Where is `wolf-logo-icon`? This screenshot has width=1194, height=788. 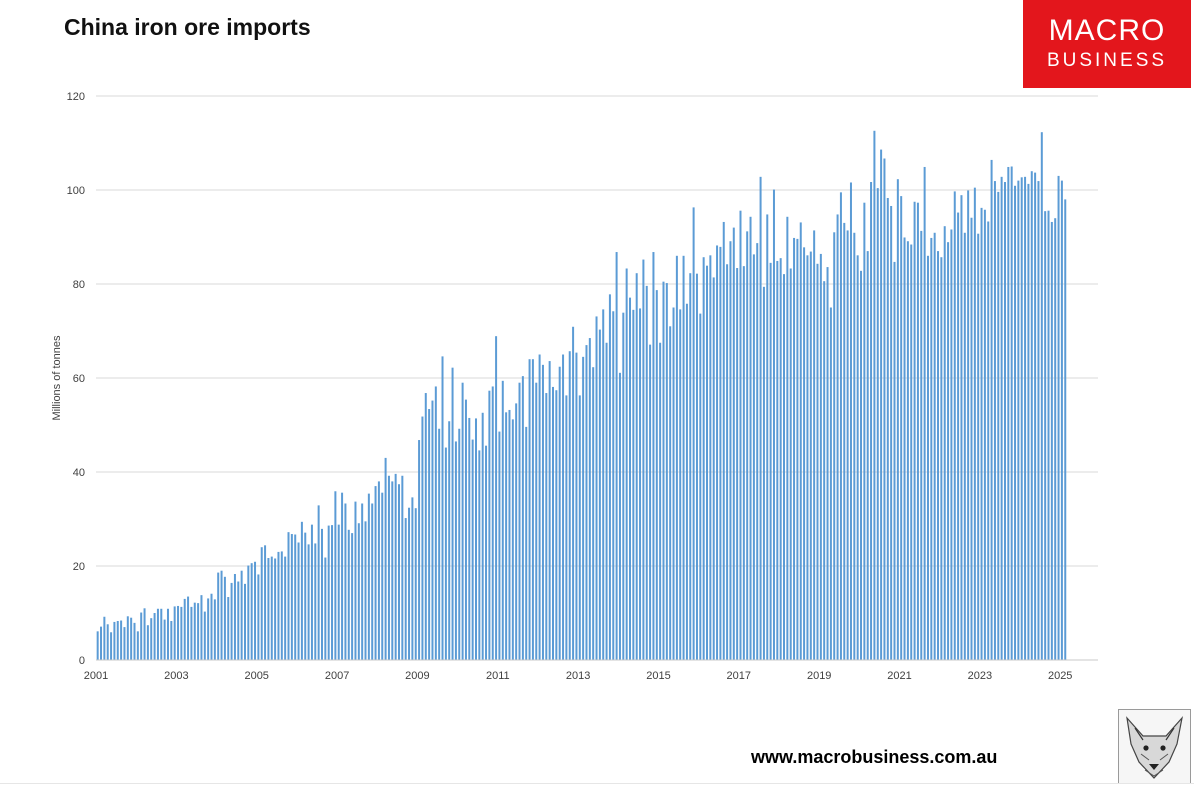 wolf-logo-icon is located at coordinates (1154, 746).